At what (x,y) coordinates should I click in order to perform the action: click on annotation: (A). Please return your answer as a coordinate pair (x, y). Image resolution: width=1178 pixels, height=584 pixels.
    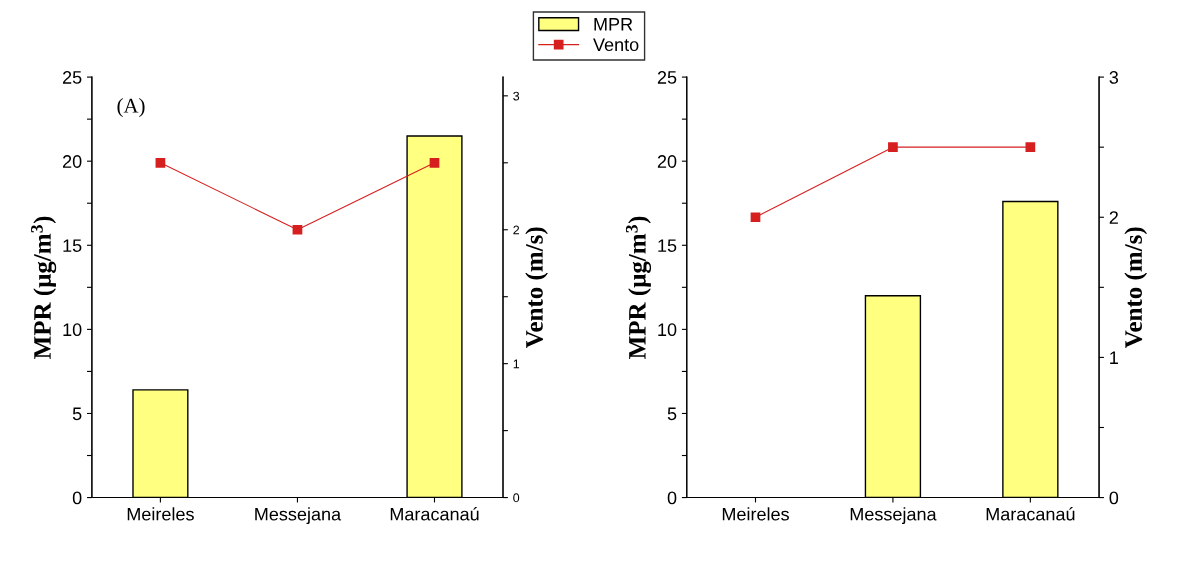
    Looking at the image, I should click on (131, 108).